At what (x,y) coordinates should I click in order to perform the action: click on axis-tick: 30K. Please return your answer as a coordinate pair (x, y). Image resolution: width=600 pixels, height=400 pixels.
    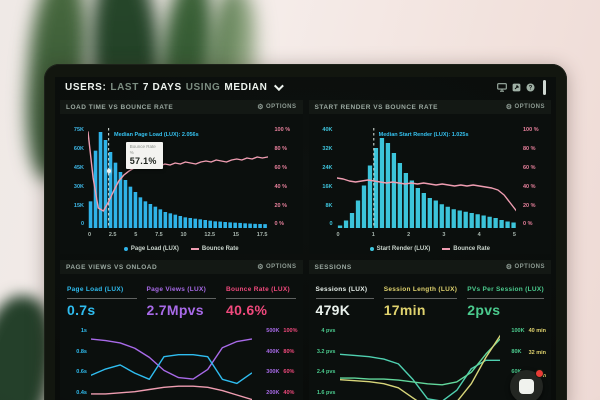
    Looking at the image, I should click on (78, 186).